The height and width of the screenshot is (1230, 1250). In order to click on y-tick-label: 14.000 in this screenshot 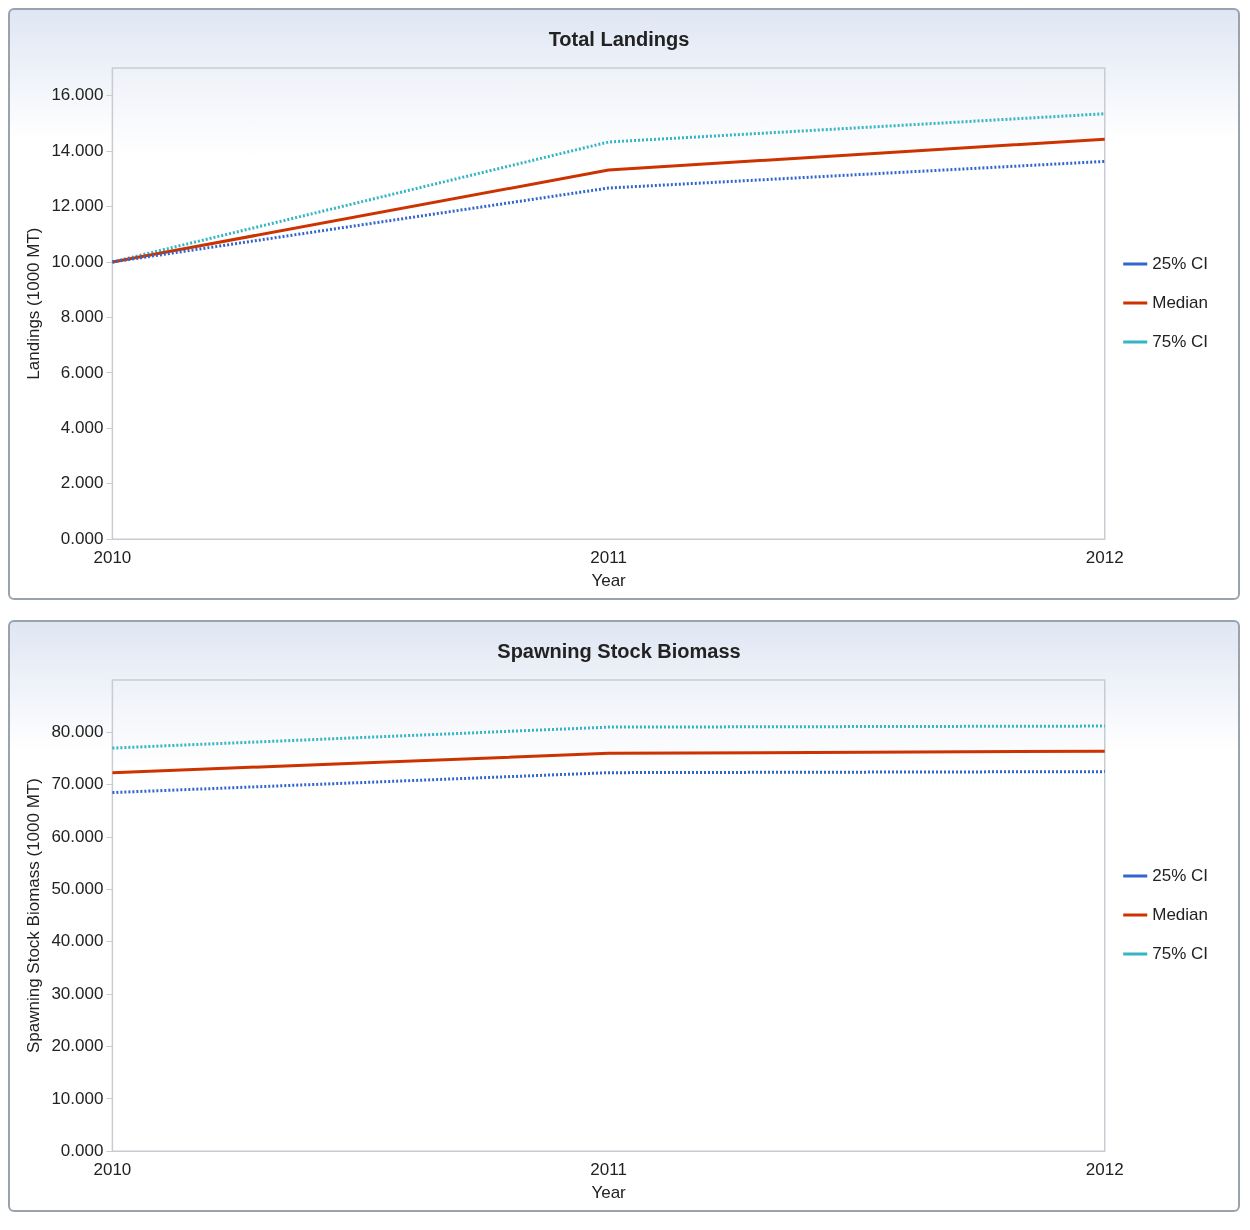, I will do `click(77, 150)`.